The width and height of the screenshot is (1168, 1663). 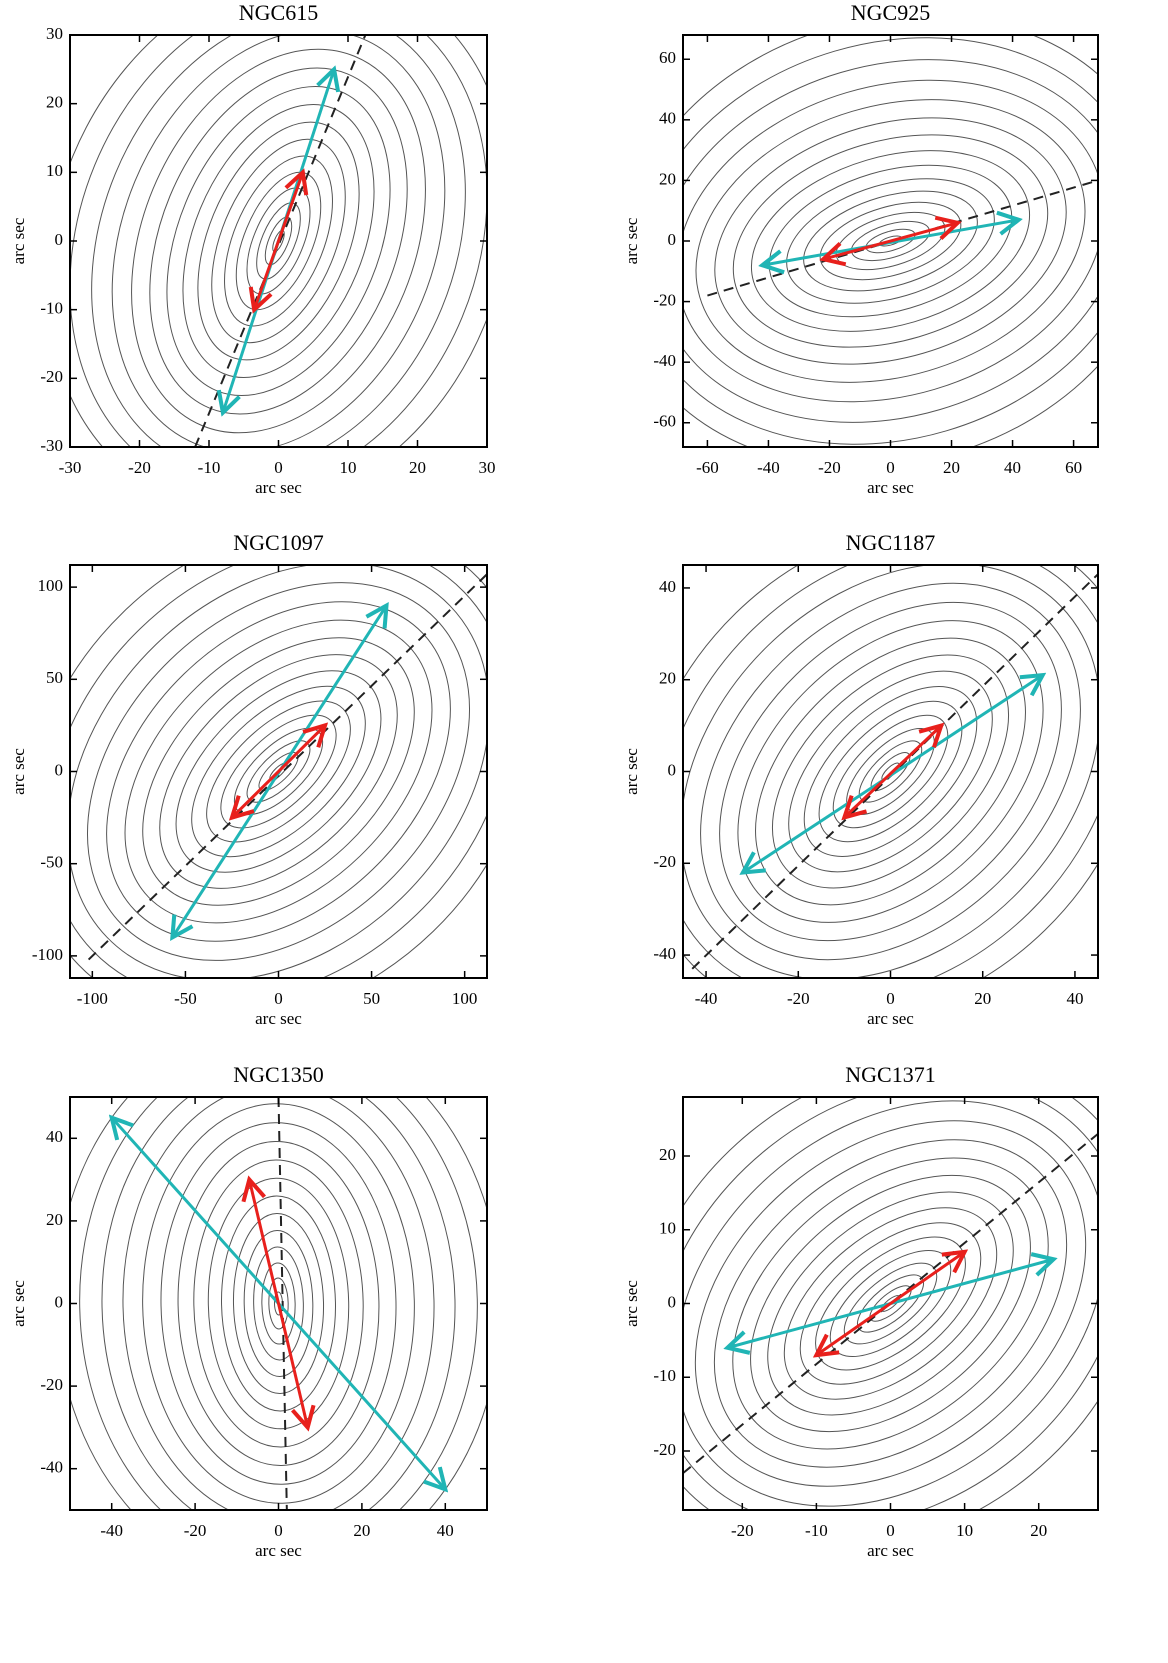 I want to click on x-tick-label: -30, so click(x=70, y=467).